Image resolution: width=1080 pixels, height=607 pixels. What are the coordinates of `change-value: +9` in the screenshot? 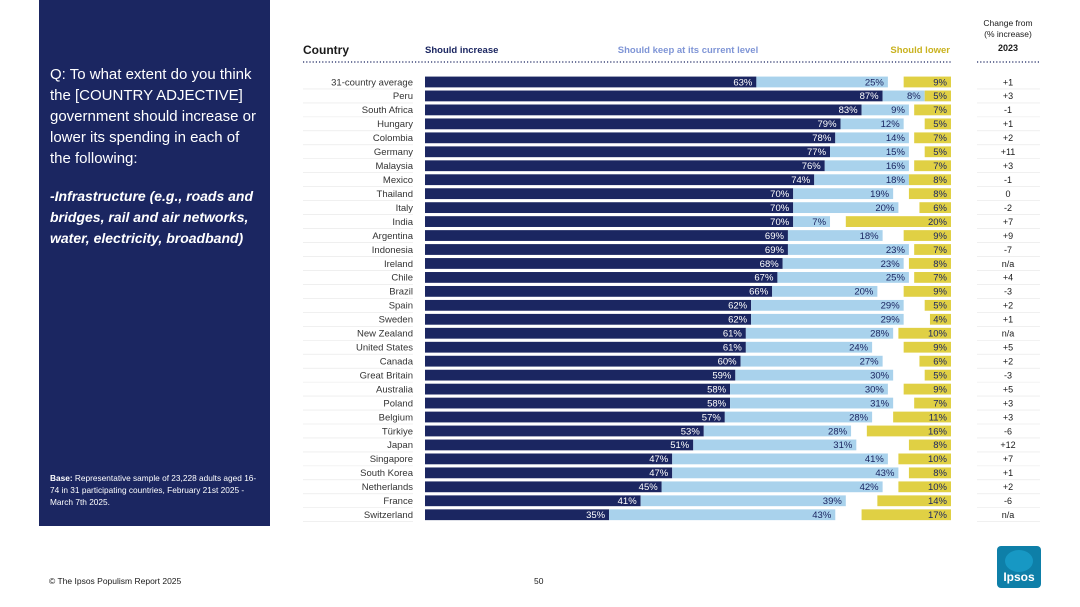 It's located at (1008, 236).